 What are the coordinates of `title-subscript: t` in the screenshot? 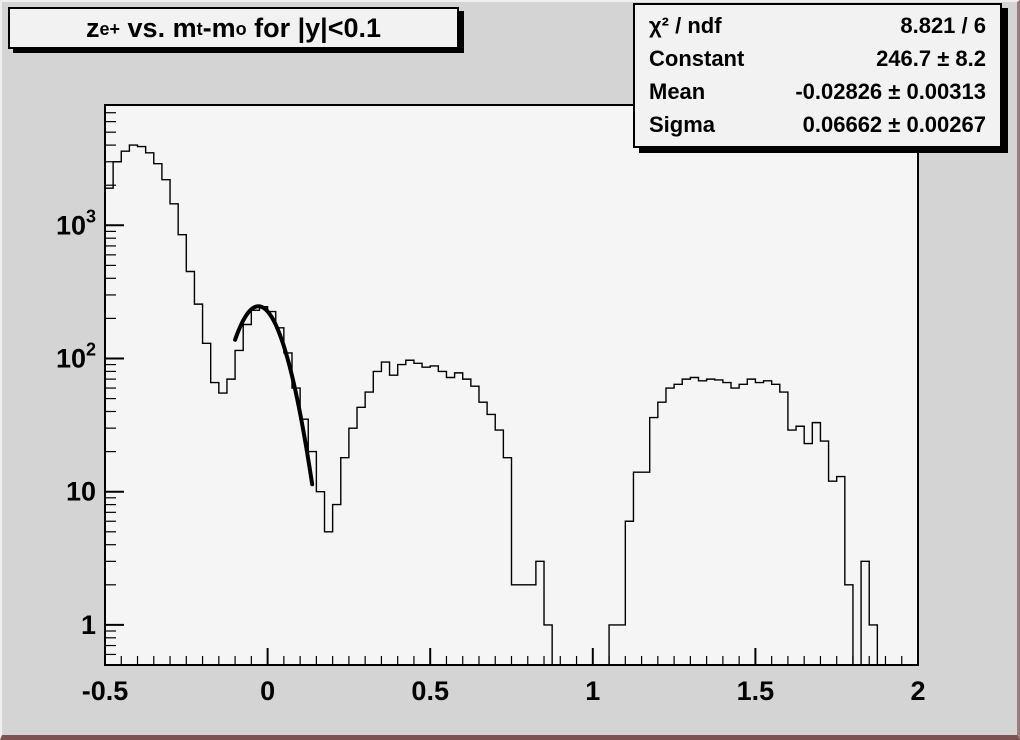 It's located at (199, 28).